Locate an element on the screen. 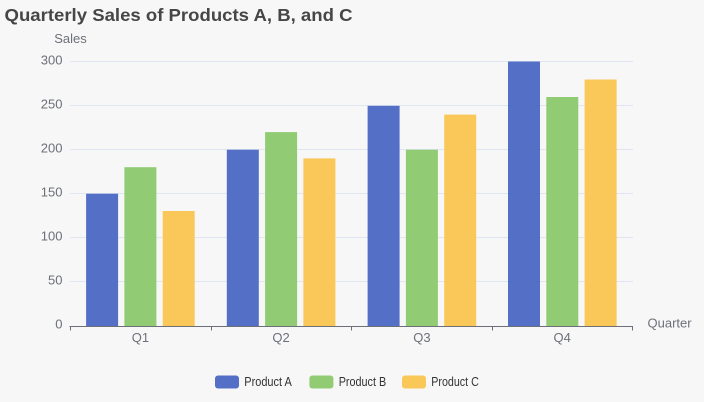 This screenshot has height=402, width=704. svg-text: Q4 is located at coordinates (562, 337).